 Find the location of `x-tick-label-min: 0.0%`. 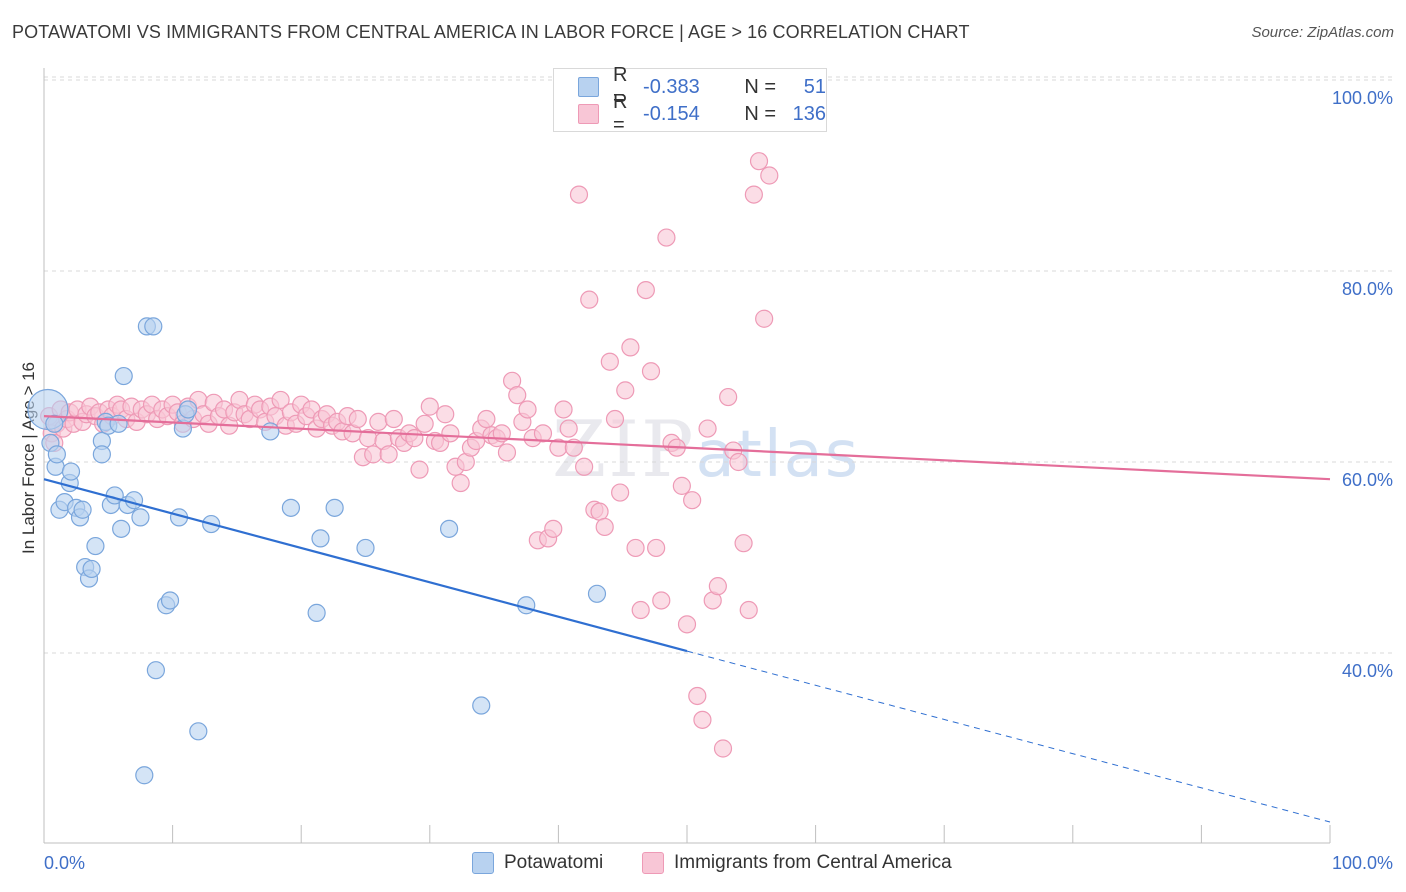

x-tick-label-min: 0.0% is located at coordinates (64, 863).